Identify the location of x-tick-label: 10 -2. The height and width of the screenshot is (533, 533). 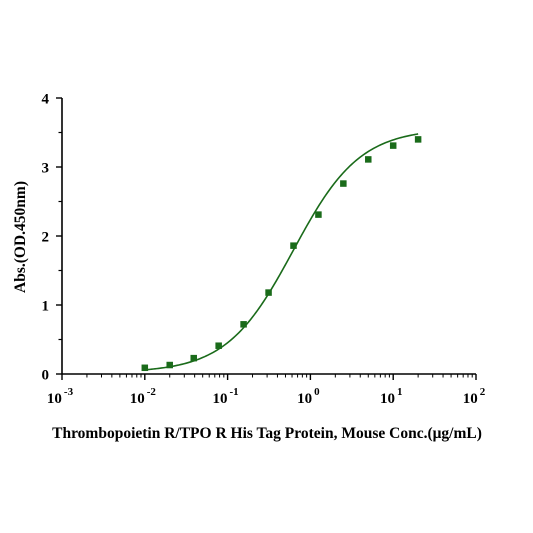
(143, 396).